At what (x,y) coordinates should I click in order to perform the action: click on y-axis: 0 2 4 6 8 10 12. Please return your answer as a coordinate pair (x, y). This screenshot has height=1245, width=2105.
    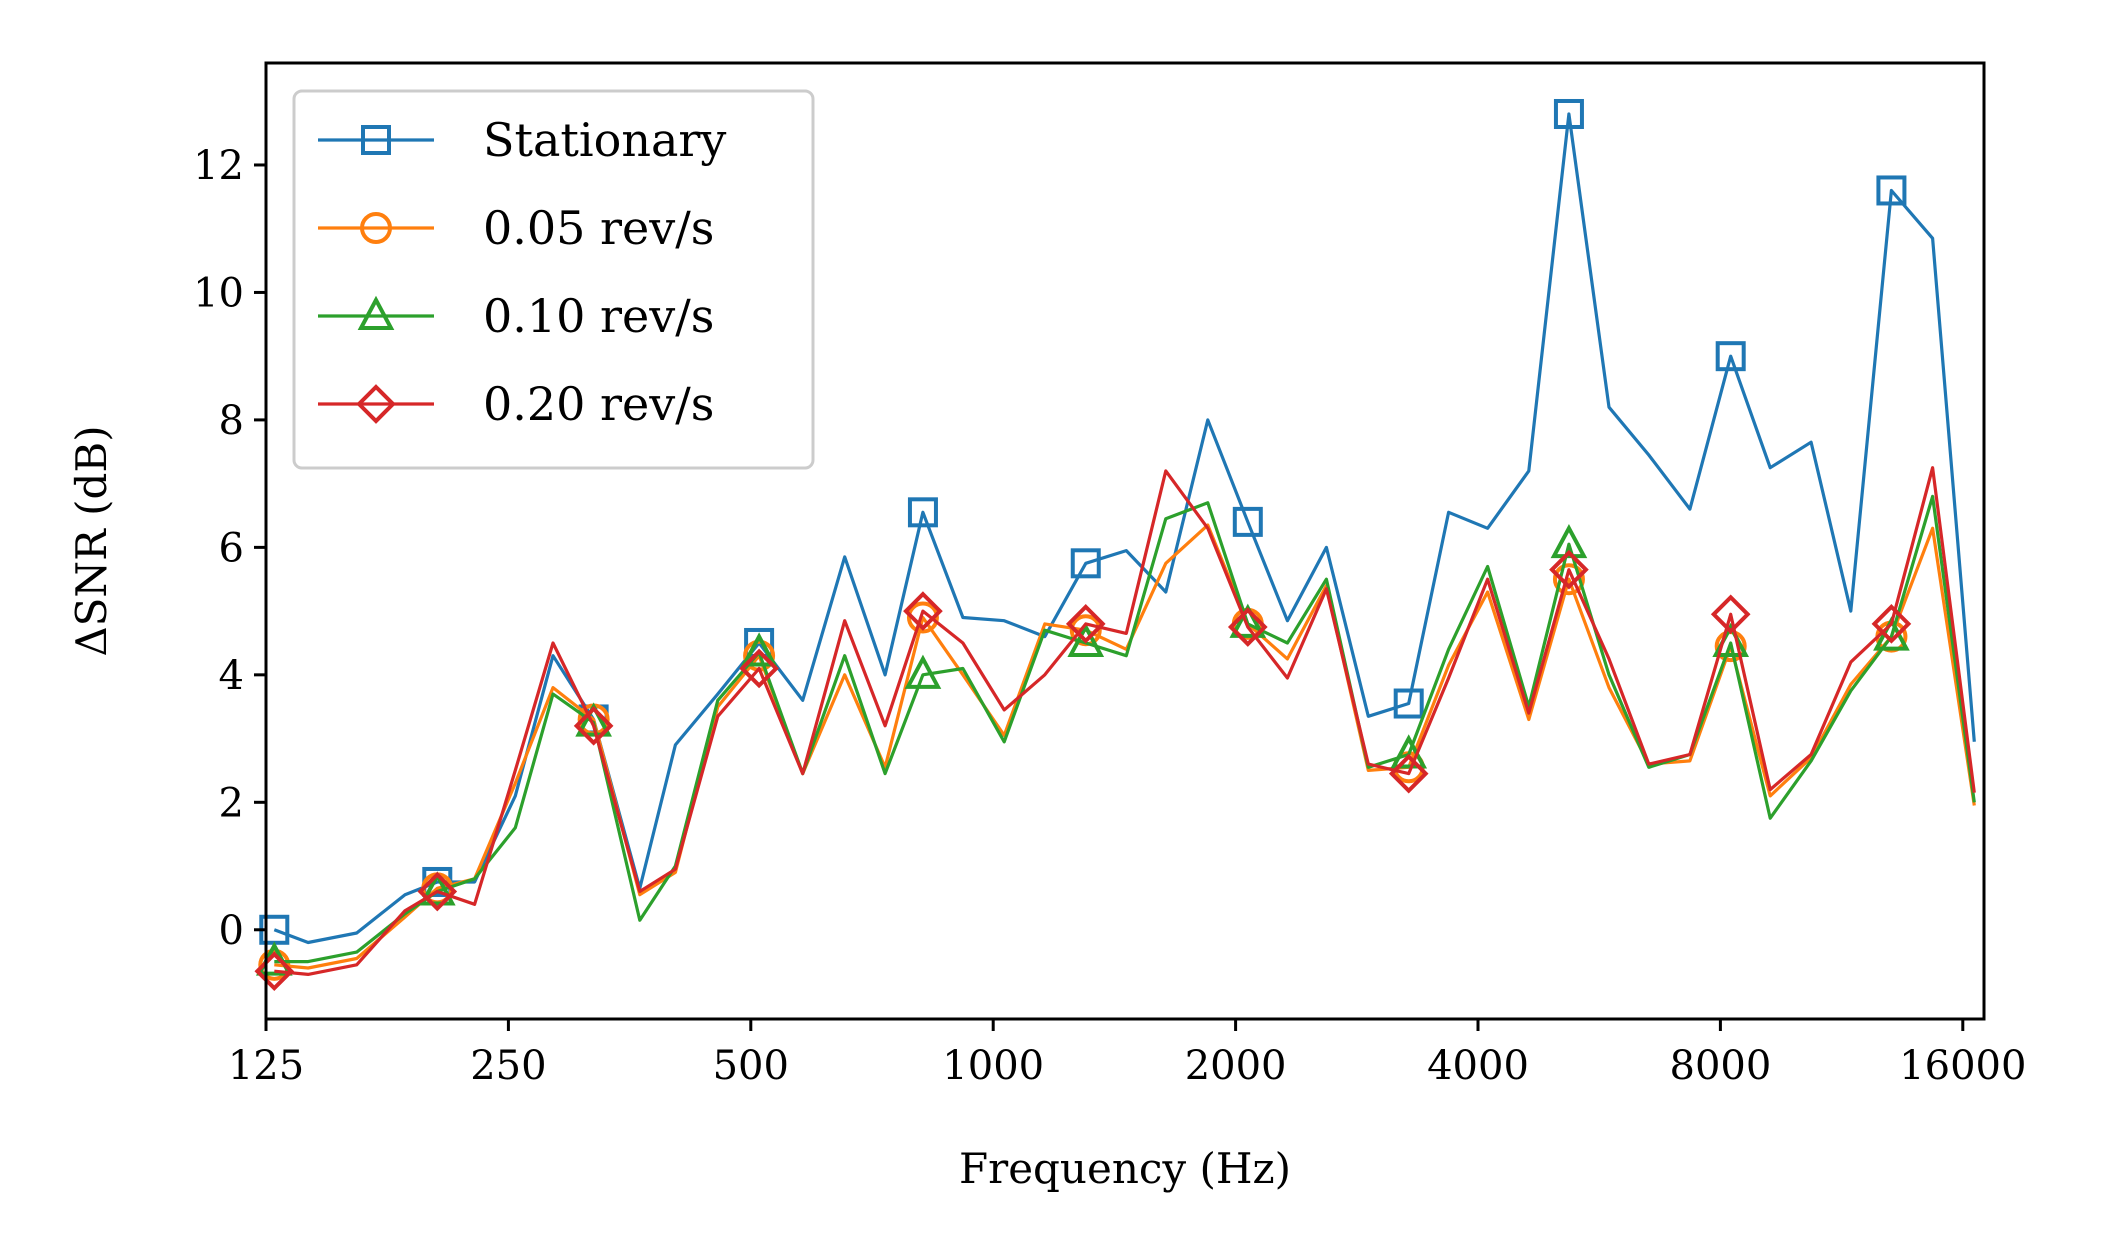
    Looking at the image, I should click on (229, 548).